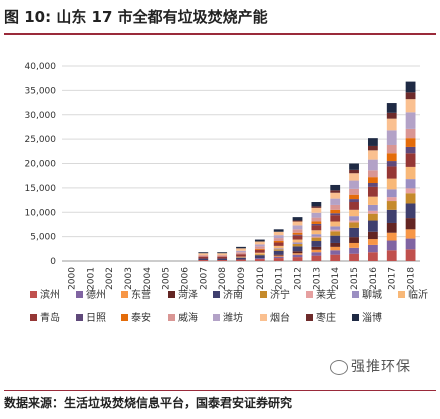 The image size is (440, 419). What do you see at coordinates (393, 278) in the screenshot?
I see `x-tick-label: 2017` at bounding box center [393, 278].